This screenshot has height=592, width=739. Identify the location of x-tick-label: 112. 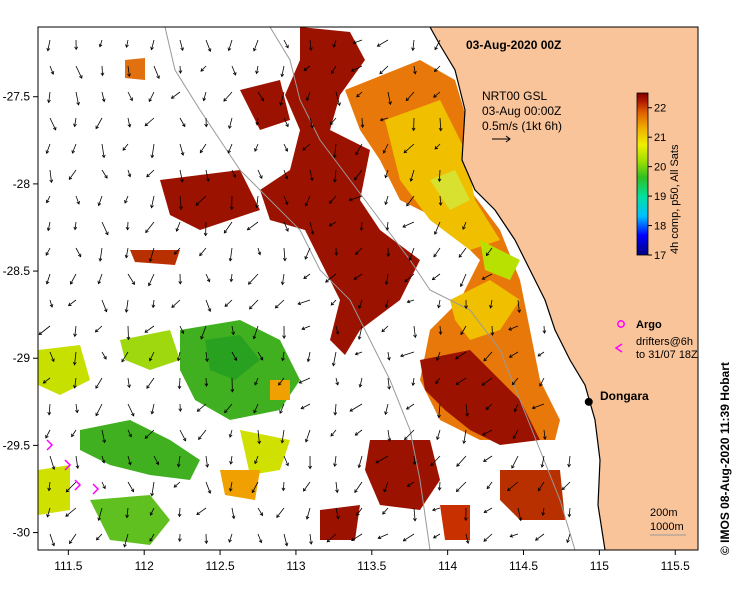
(144, 566).